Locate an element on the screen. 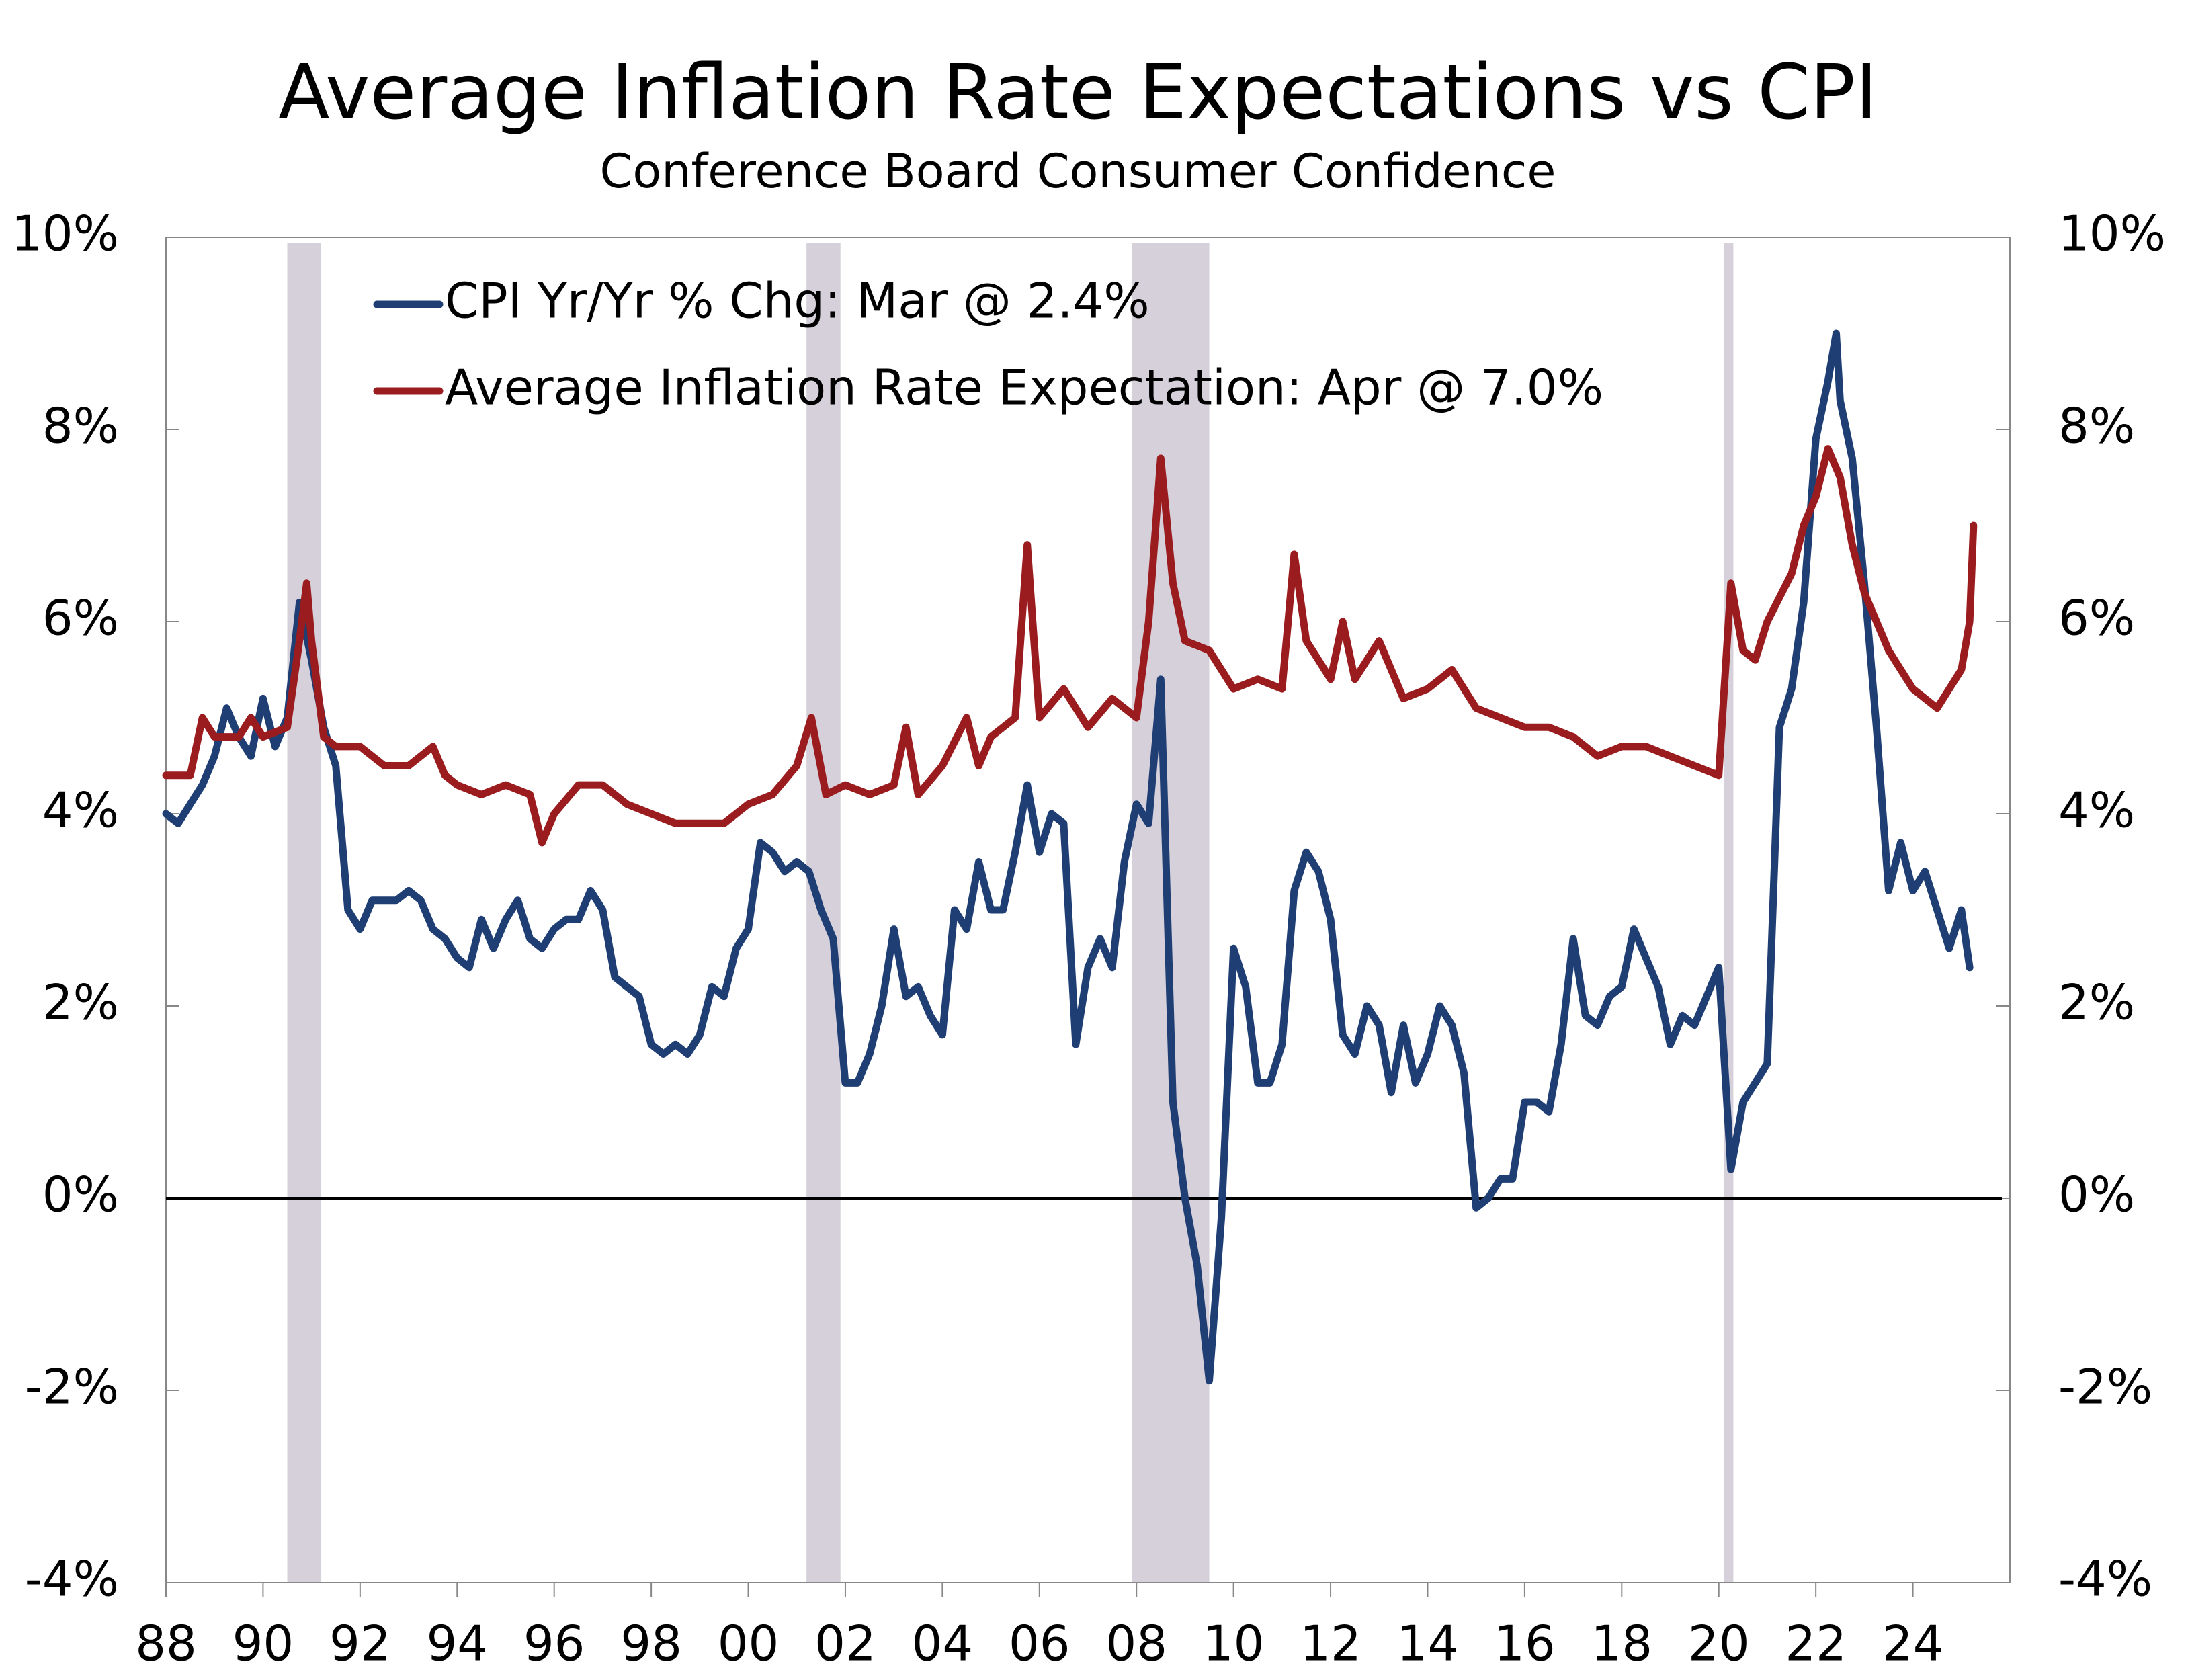 This screenshot has height=1680, width=2188. x-tick-label: 22 is located at coordinates (1816, 1644).